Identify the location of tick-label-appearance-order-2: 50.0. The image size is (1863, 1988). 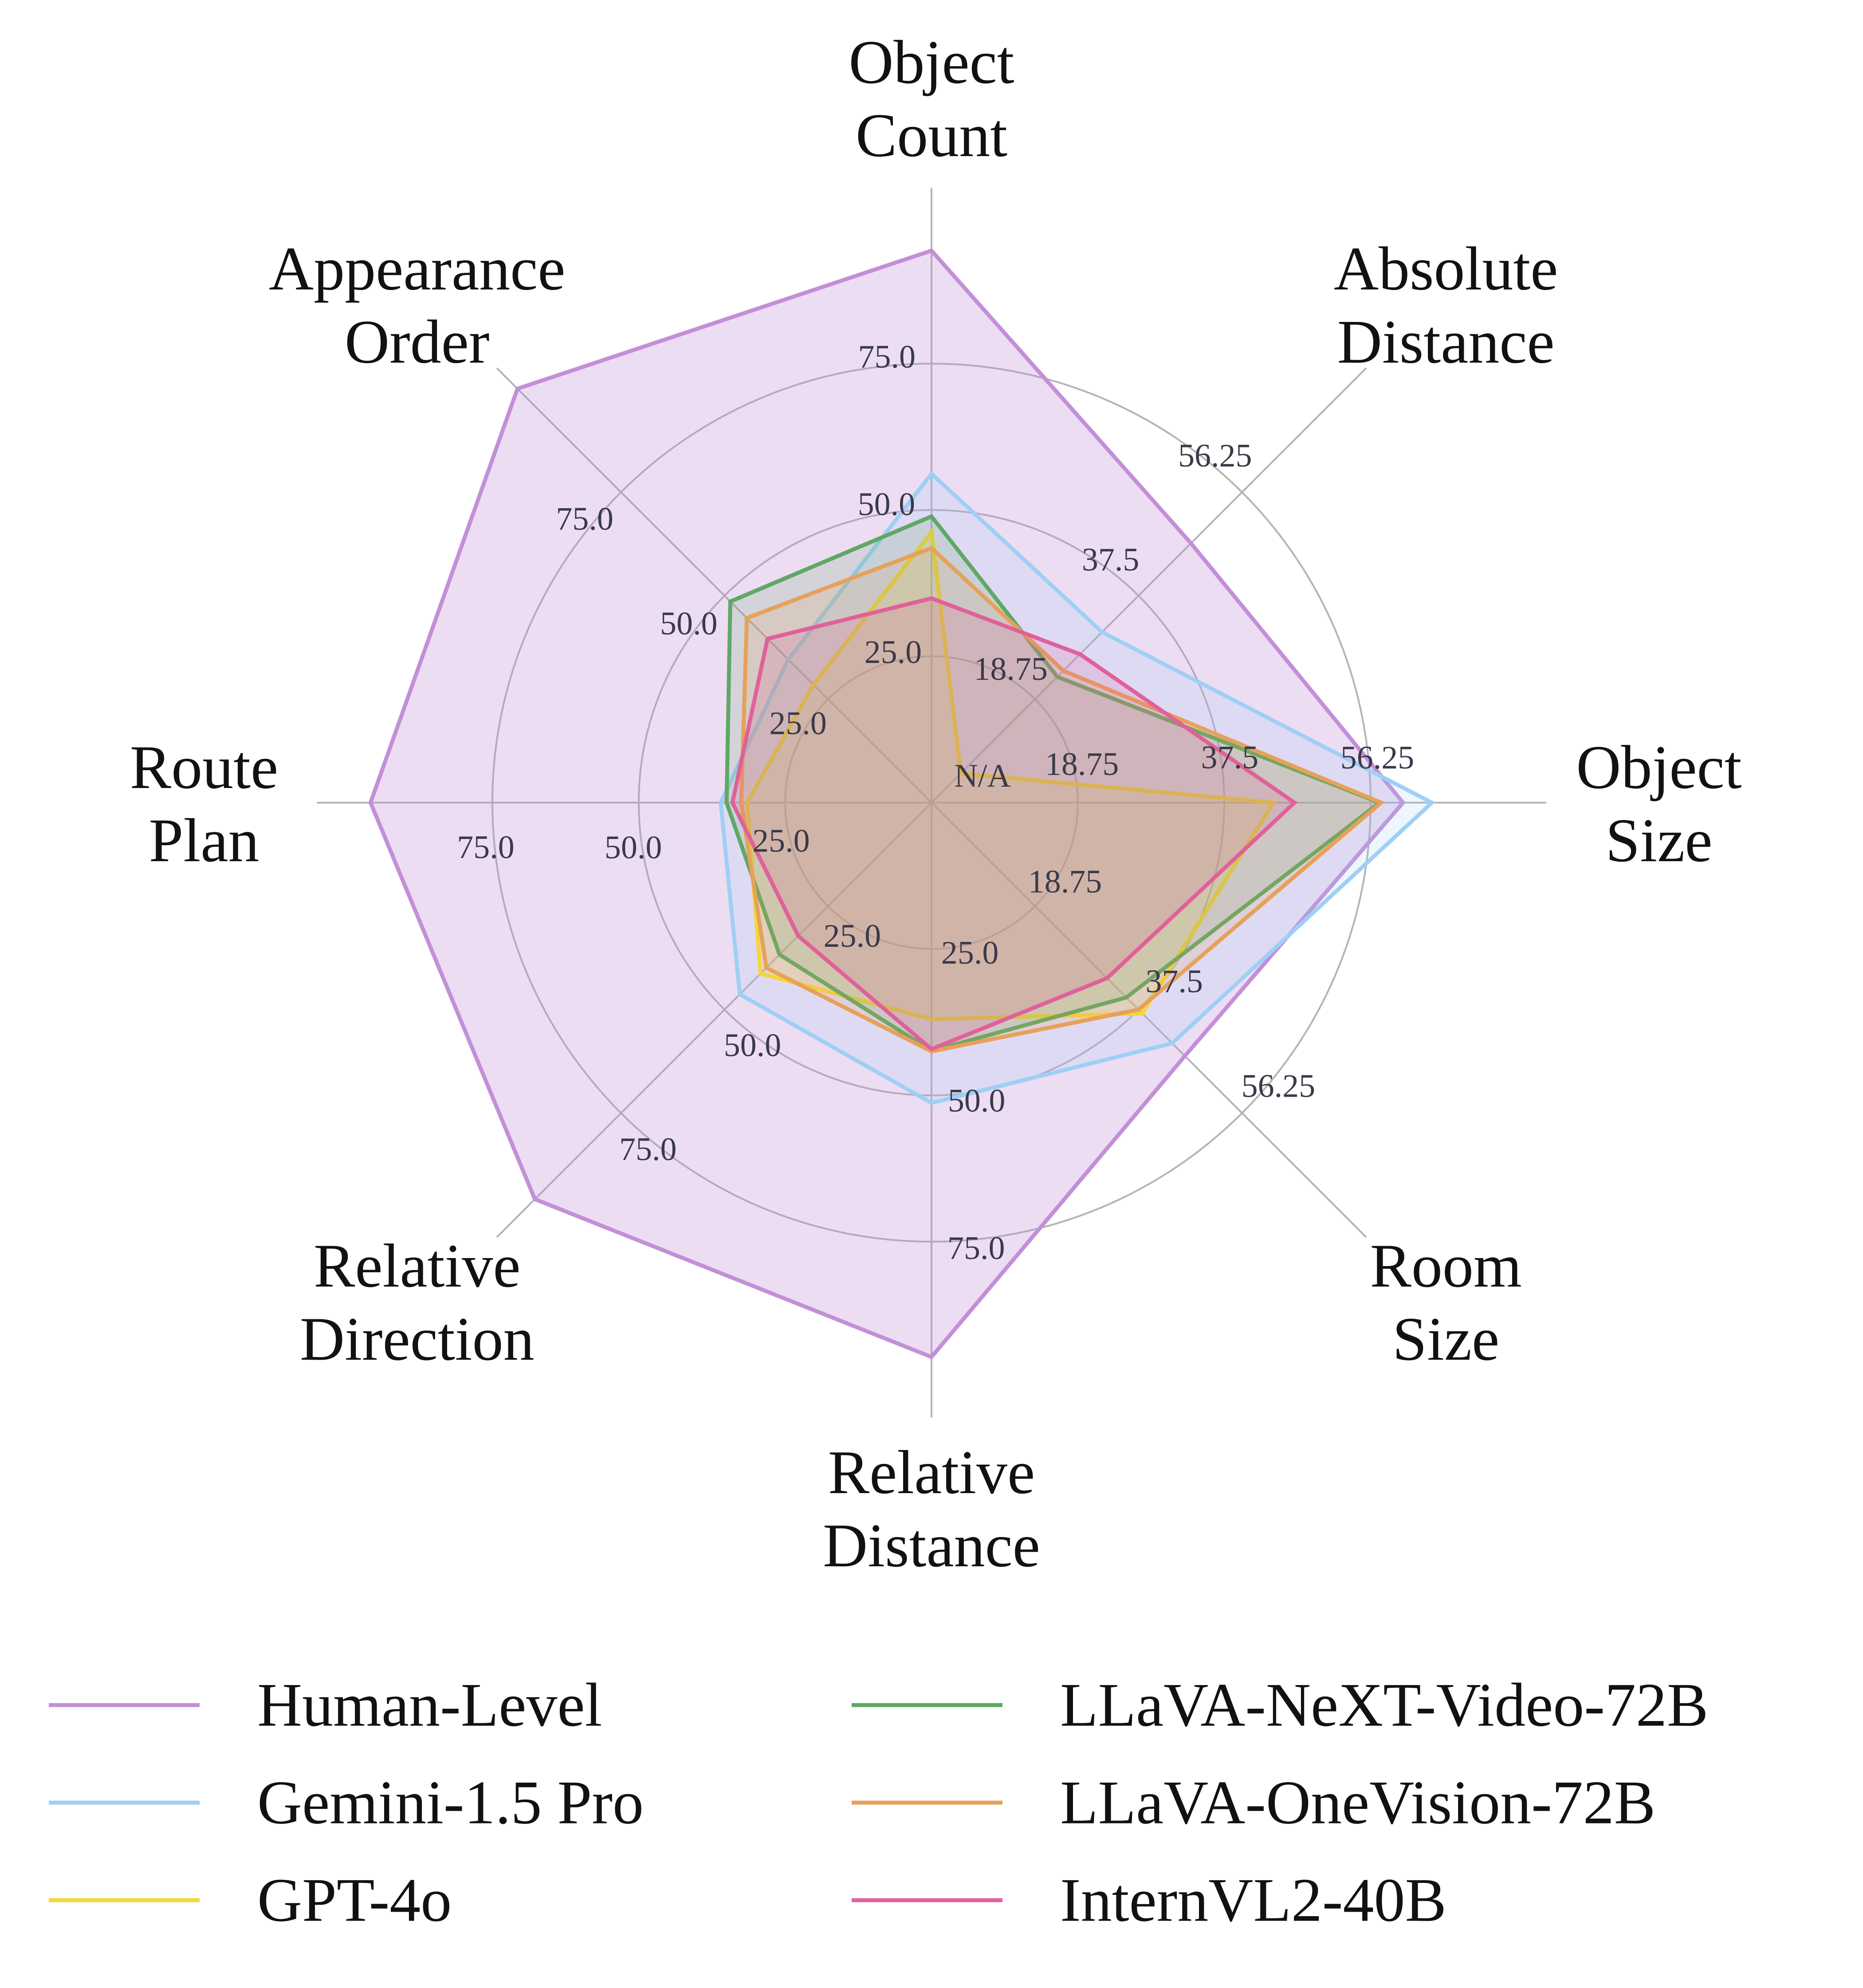
(689, 623).